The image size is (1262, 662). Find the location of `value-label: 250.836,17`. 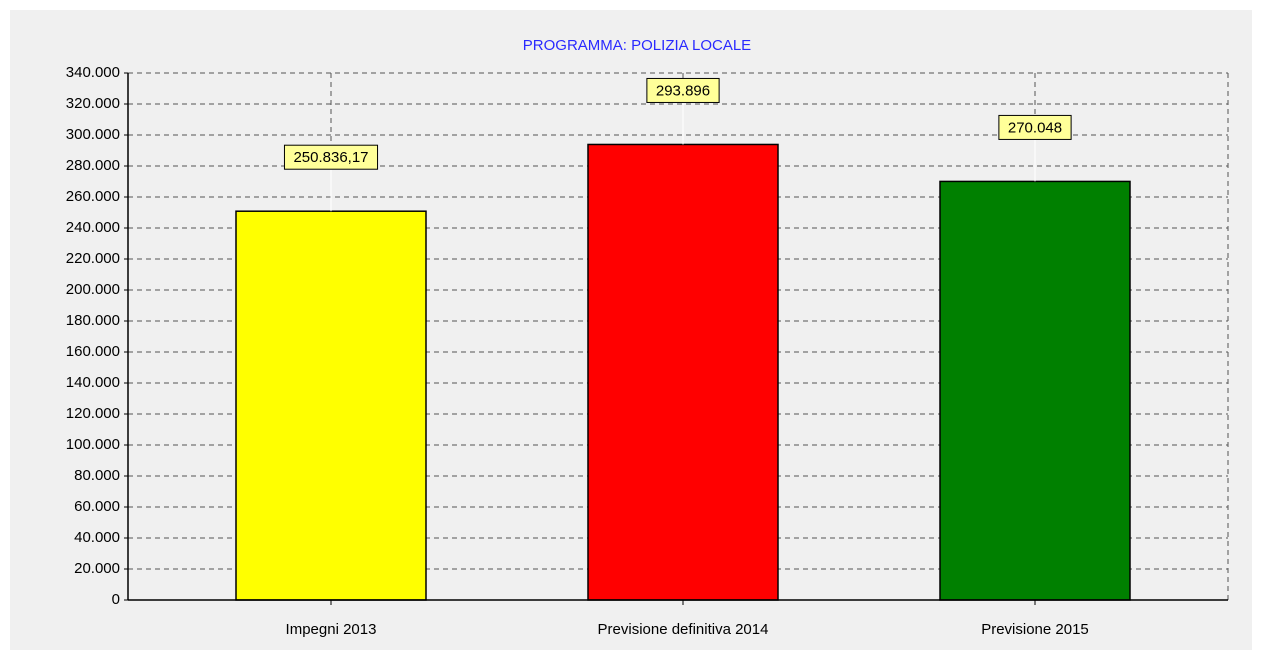

value-label: 250.836,17 is located at coordinates (330, 157).